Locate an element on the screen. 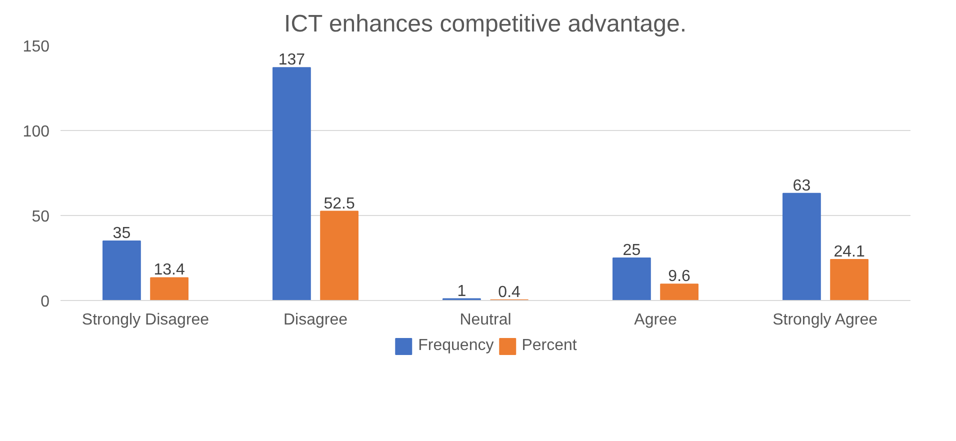 The image size is (956, 441). data-label: 137 is located at coordinates (292, 60).